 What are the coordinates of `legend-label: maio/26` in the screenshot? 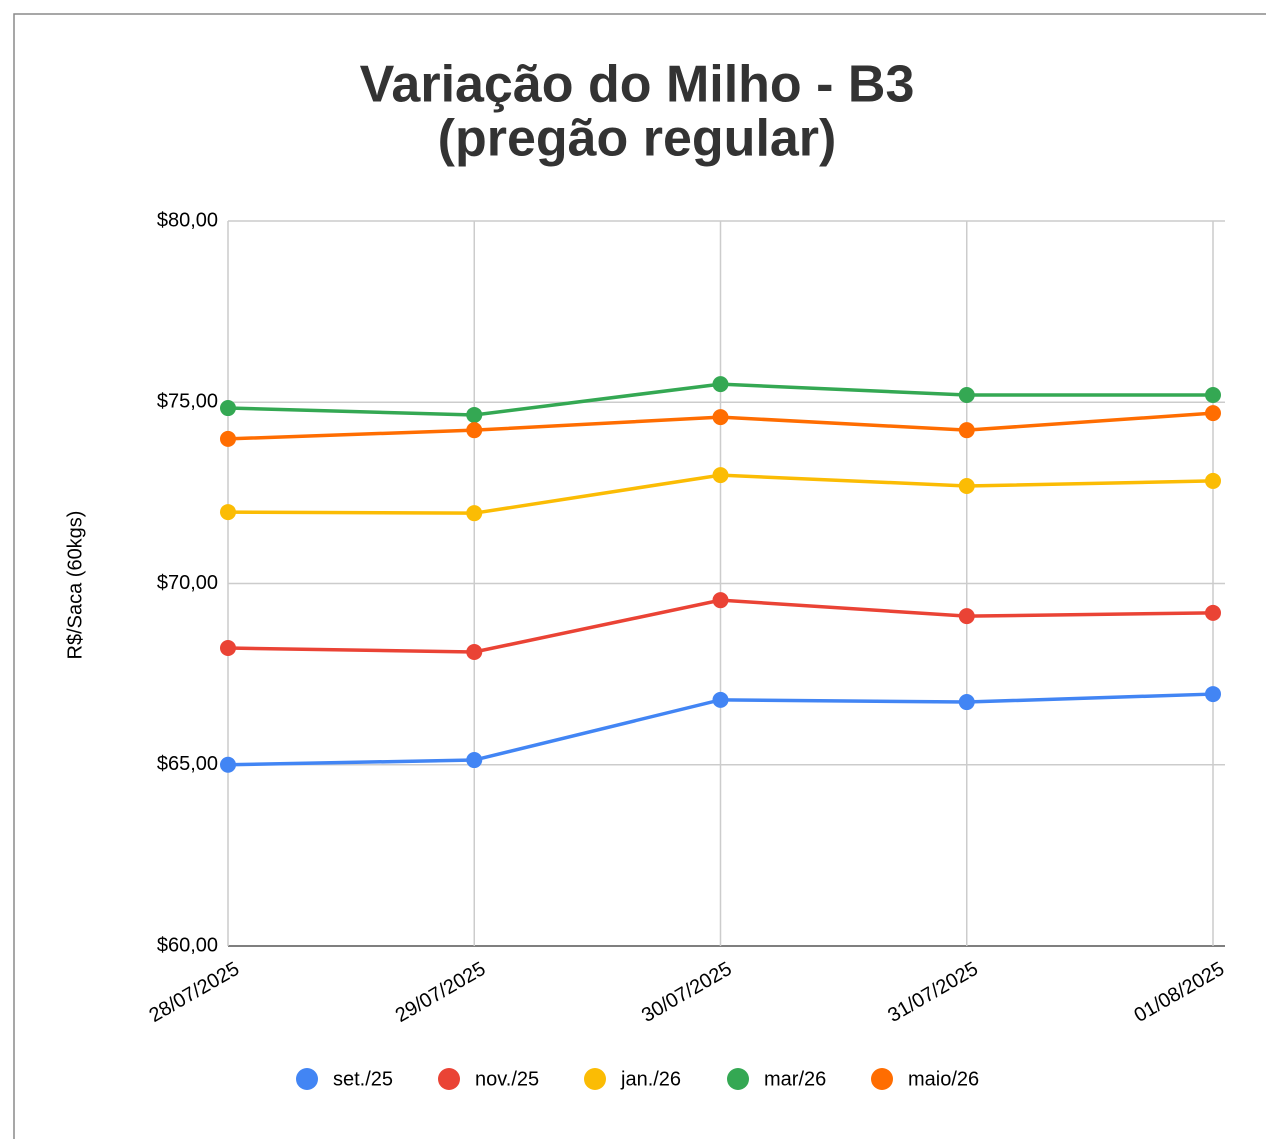 It's located at (943, 1079).